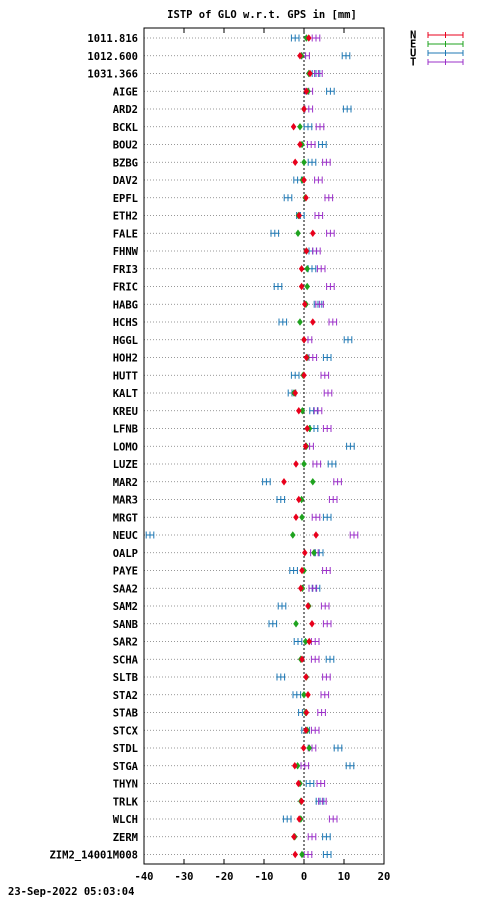  Describe the element at coordinates (125, 234) in the screenshot. I see `station-label: FALE` at that location.